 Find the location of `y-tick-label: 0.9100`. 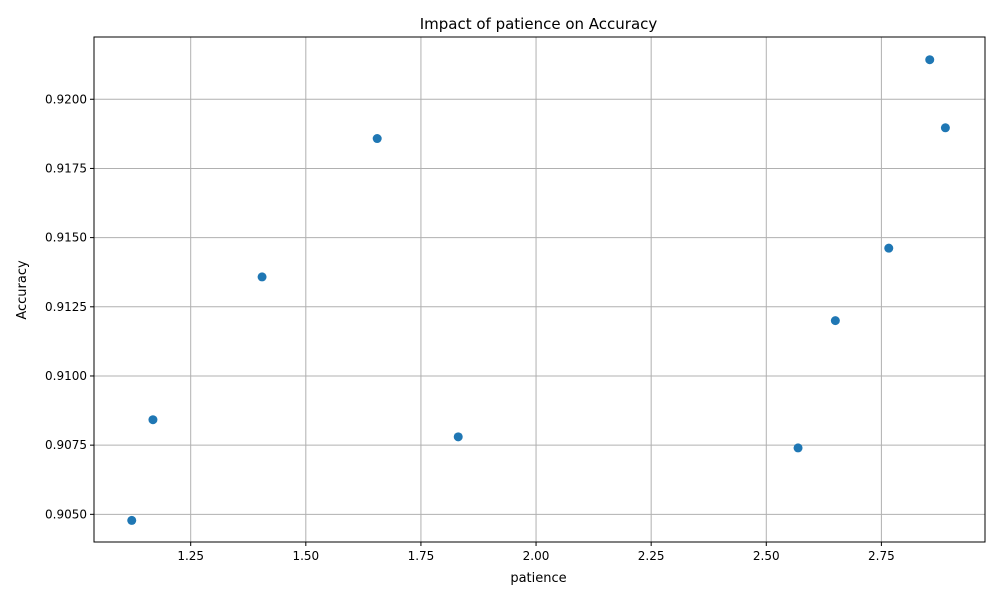

y-tick-label: 0.9100 is located at coordinates (66, 376).